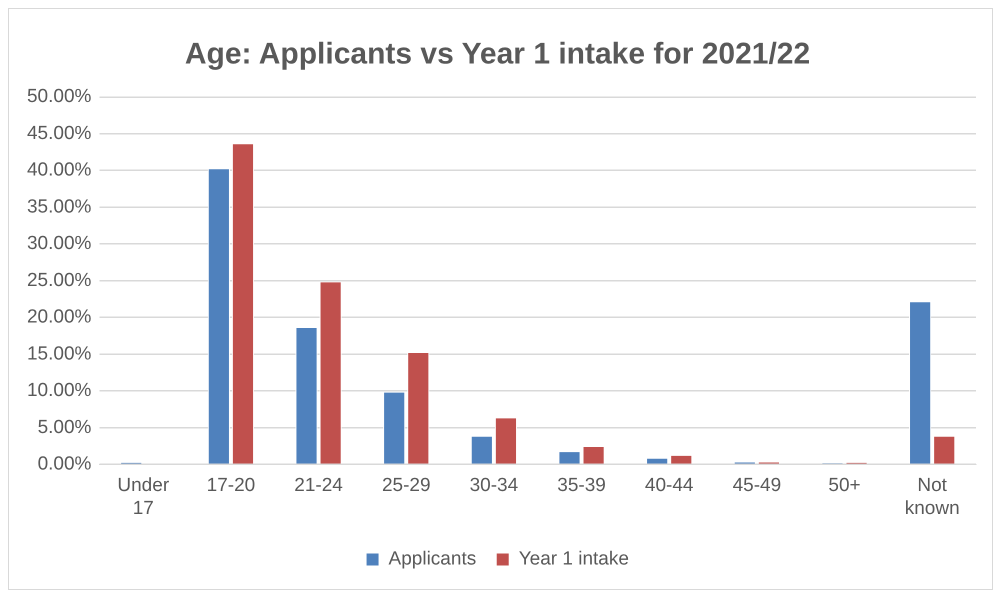 The height and width of the screenshot is (594, 999). What do you see at coordinates (494, 485) in the screenshot?
I see `x-tick-label: 30-34` at bounding box center [494, 485].